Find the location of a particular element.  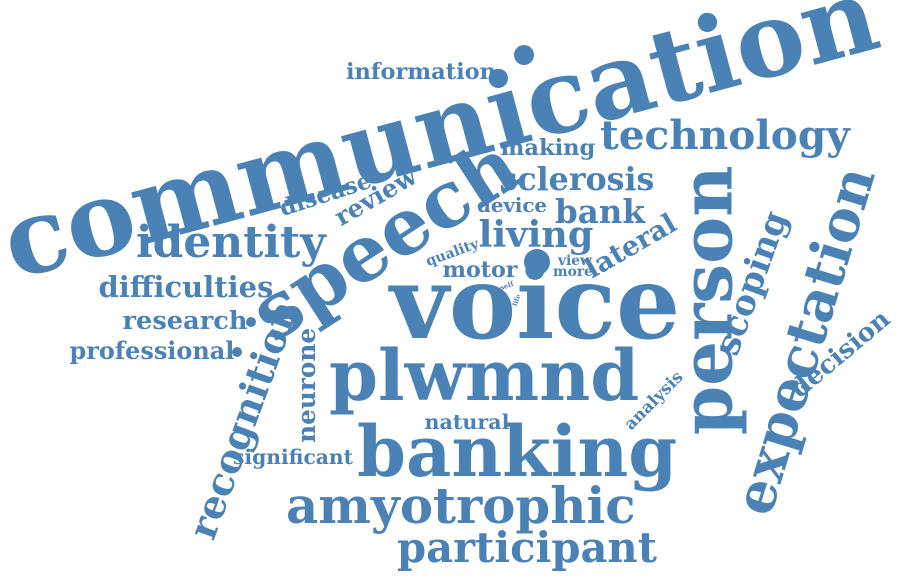

word-research: research is located at coordinates (185, 321).